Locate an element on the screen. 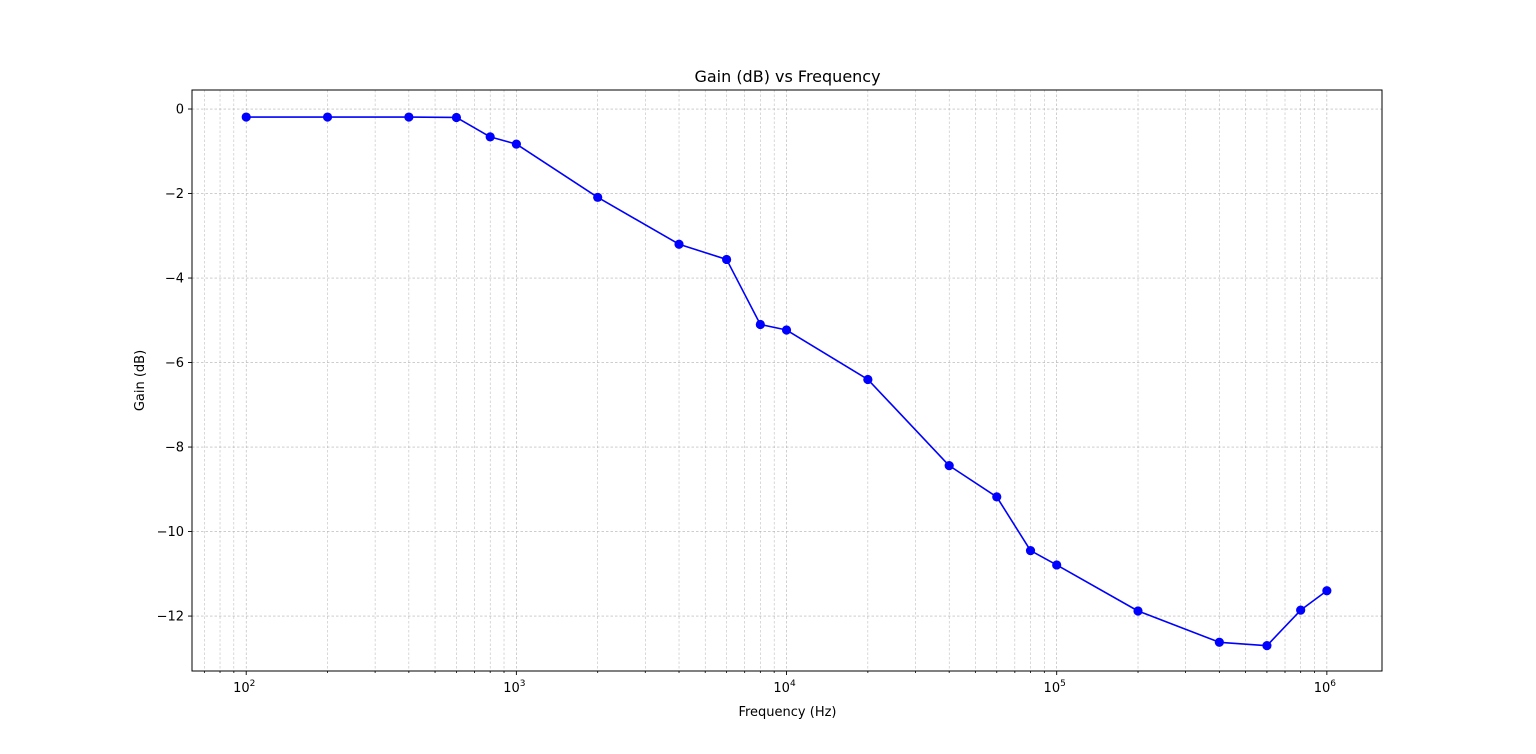 The height and width of the screenshot is (754, 1536). y-tick-label: −4 is located at coordinates (174, 279).